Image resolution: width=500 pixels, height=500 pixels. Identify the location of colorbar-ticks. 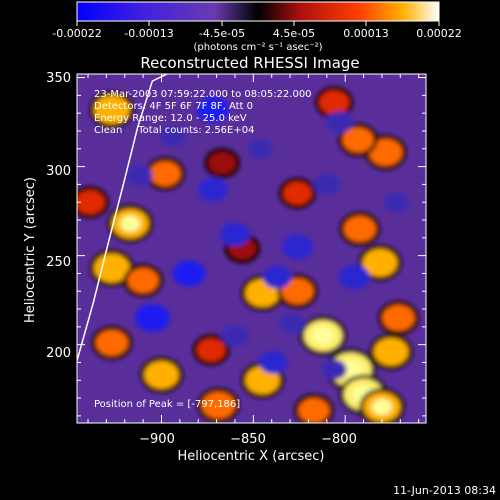
(258, 23).